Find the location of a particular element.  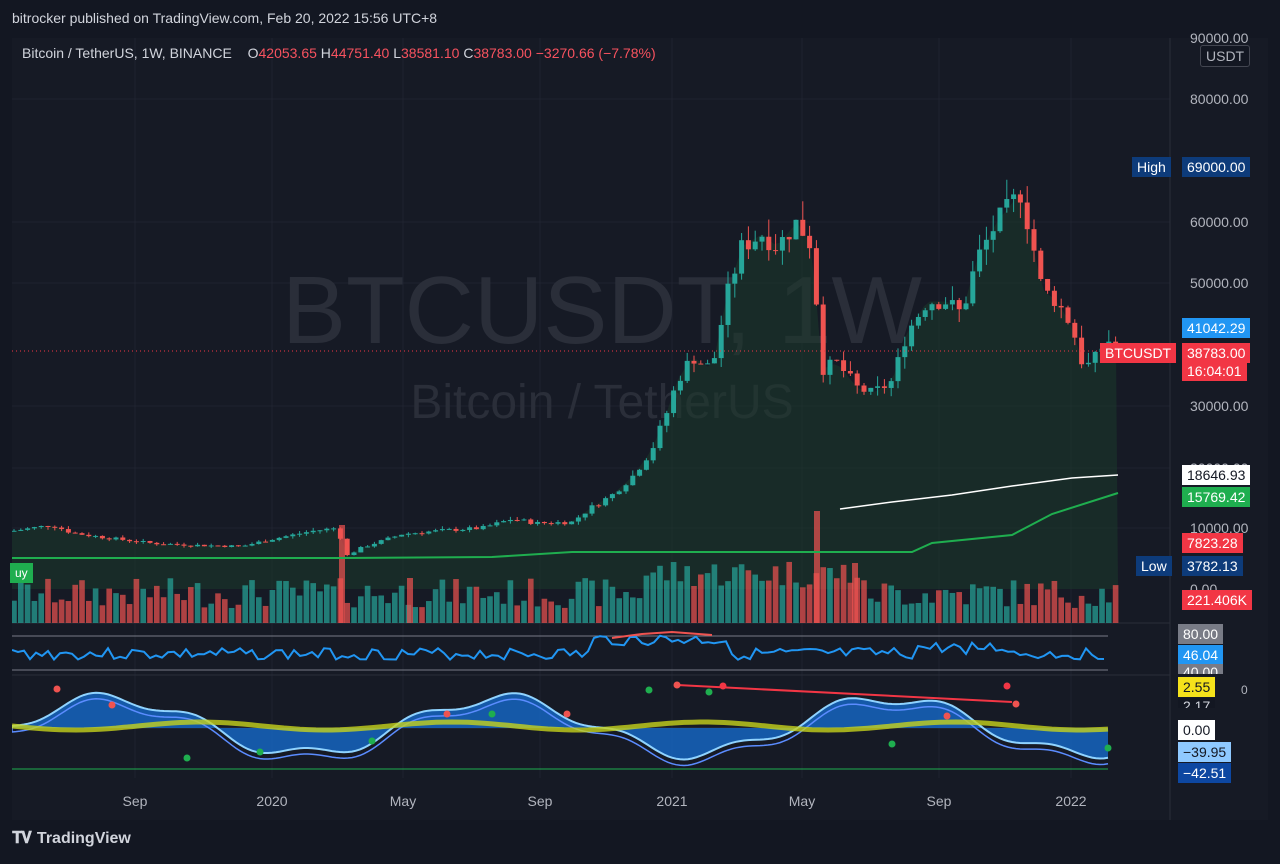

footer: 𝐓𝐕 TradingView is located at coordinates (71, 839).